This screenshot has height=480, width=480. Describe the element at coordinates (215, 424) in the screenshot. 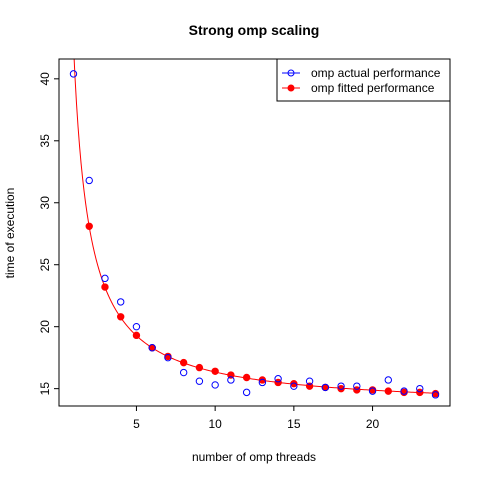

I see `x-tick-label: 10` at that location.